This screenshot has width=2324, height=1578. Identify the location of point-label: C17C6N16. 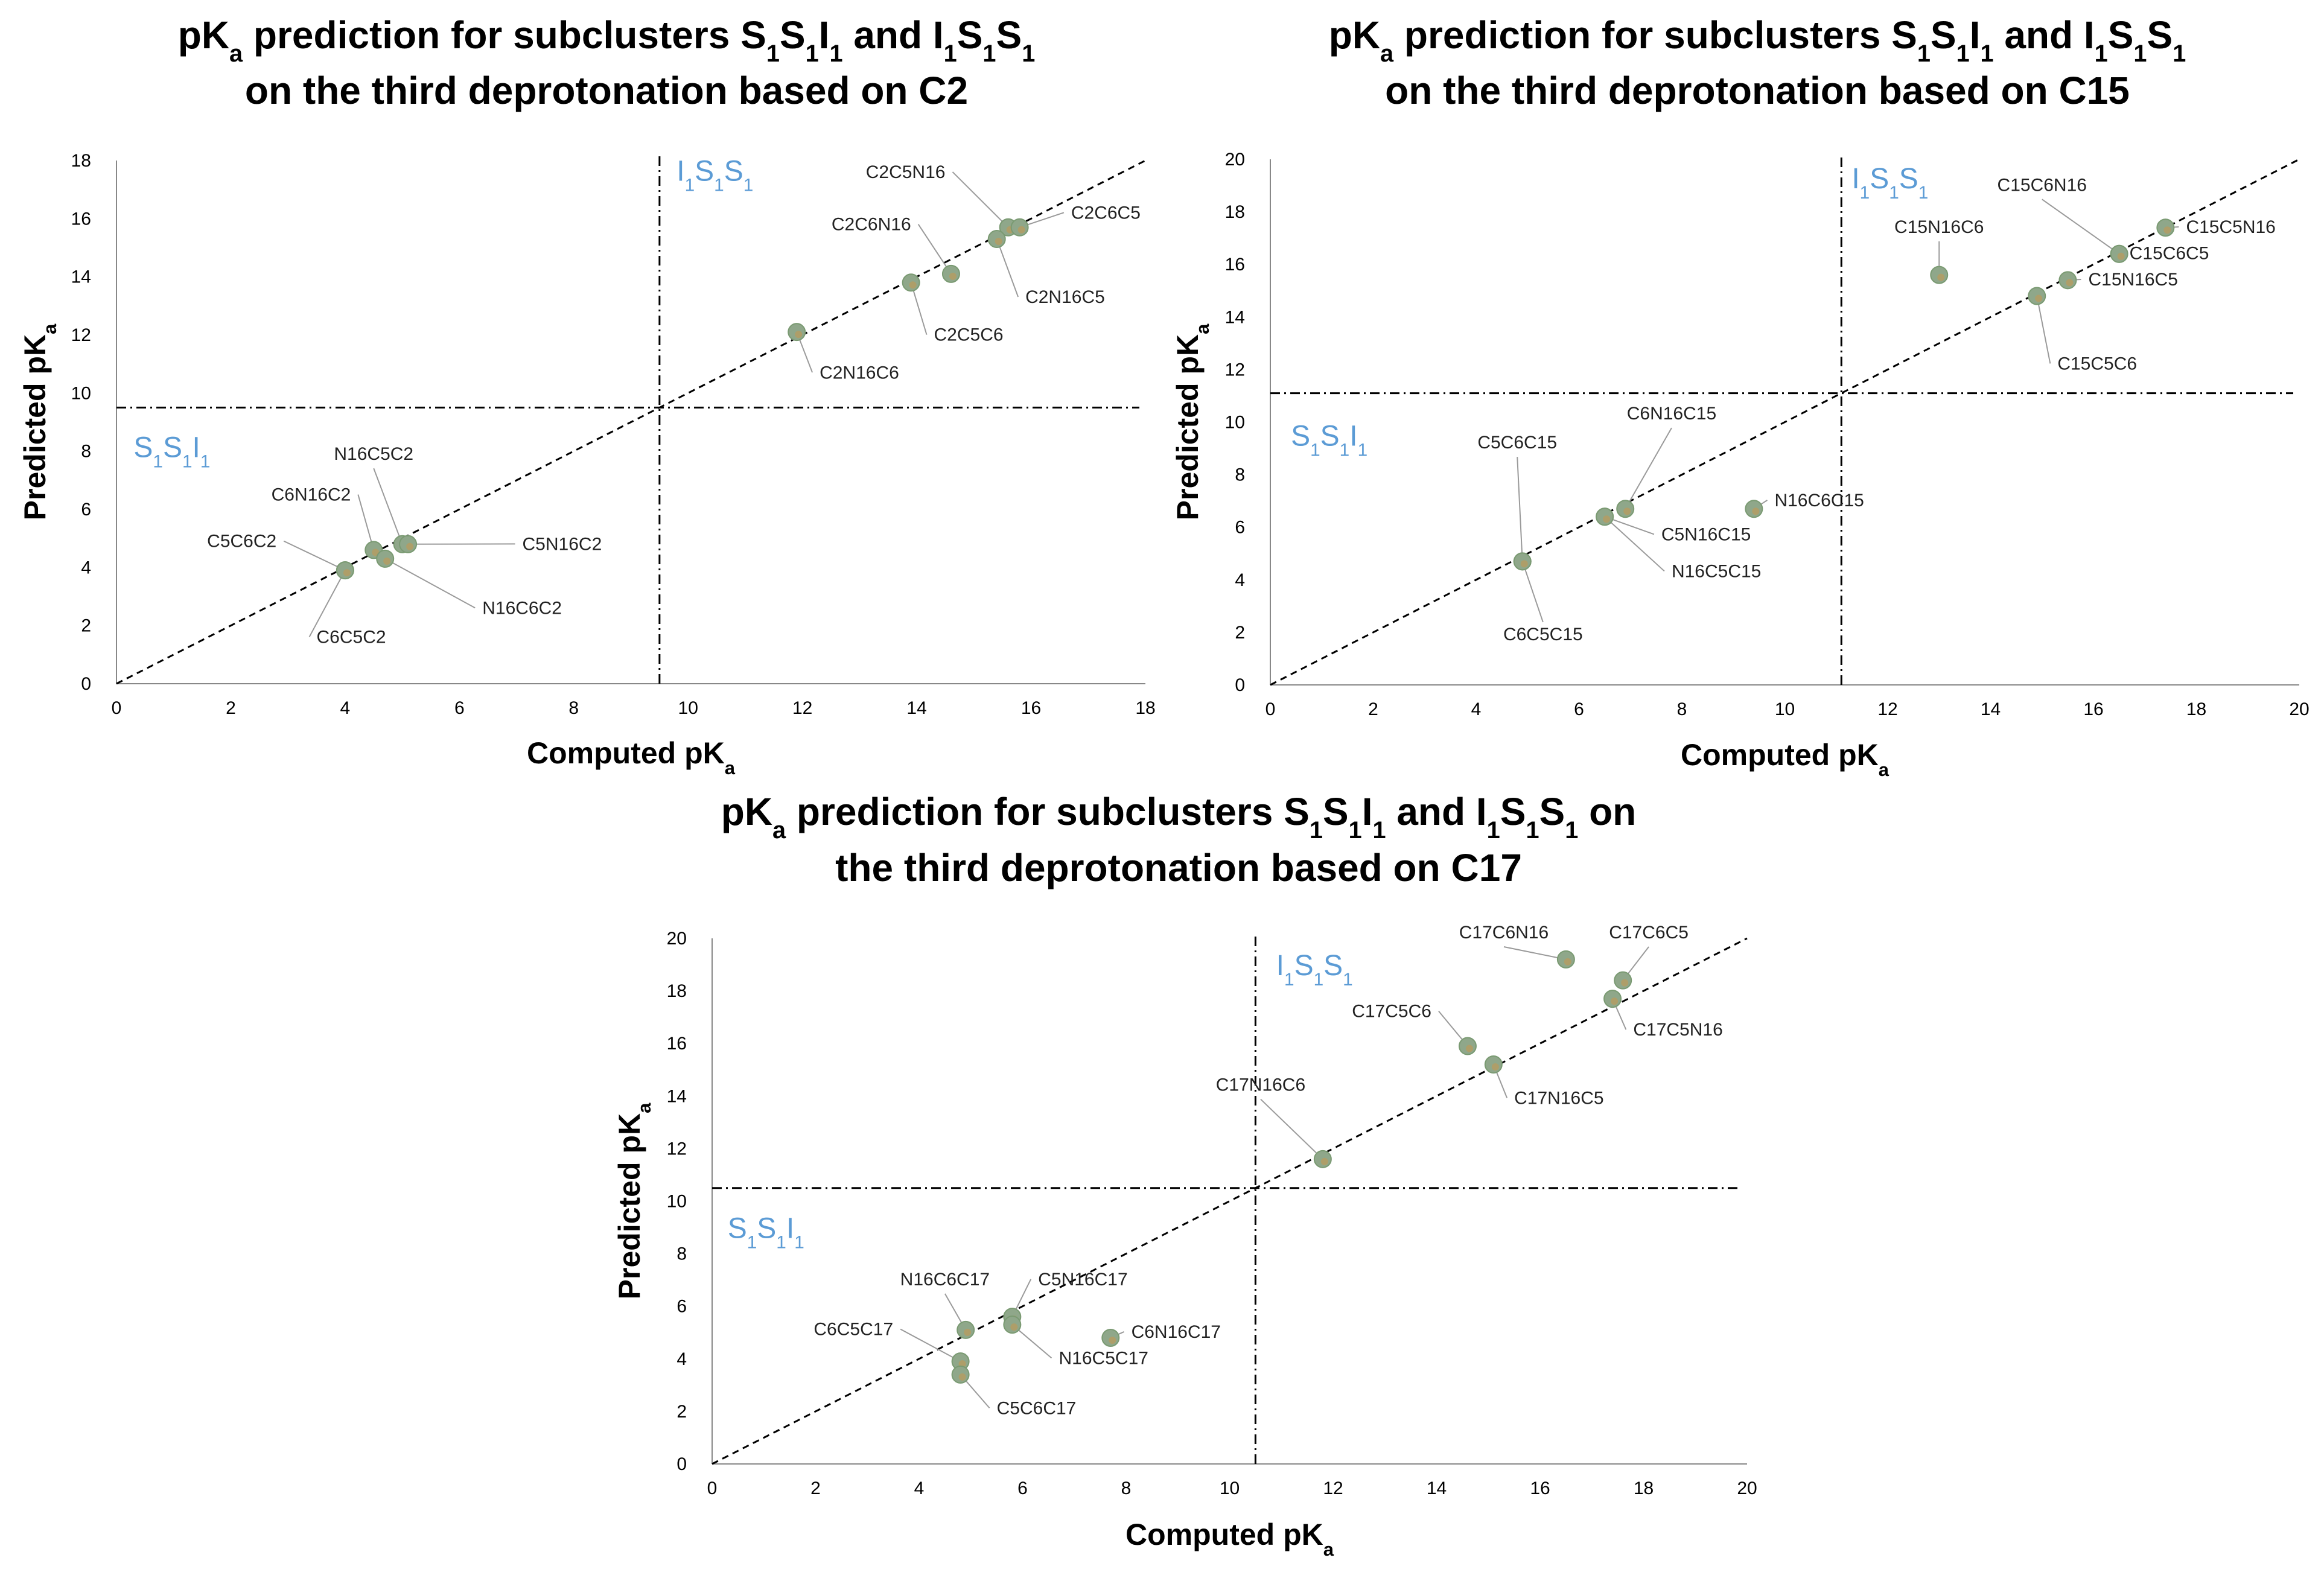
(1504, 933).